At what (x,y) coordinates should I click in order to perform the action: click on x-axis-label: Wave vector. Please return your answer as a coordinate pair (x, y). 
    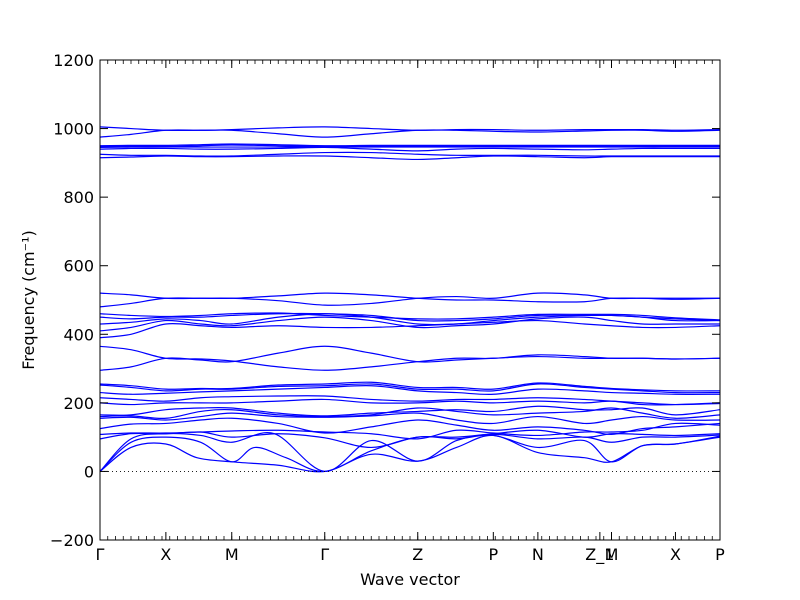
    Looking at the image, I should click on (410, 579).